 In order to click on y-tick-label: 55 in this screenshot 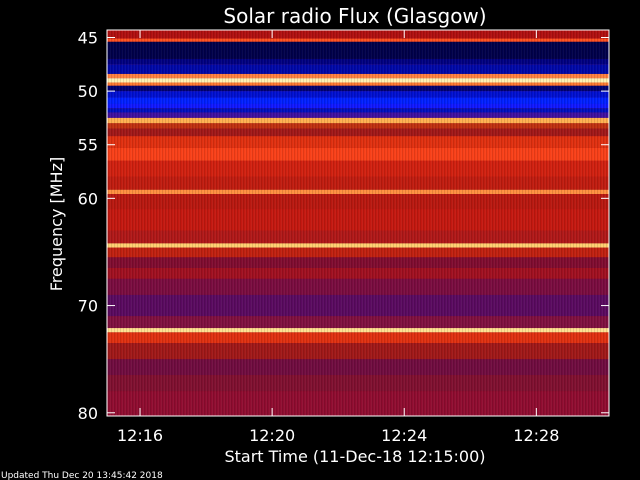, I will do `click(88, 145)`.